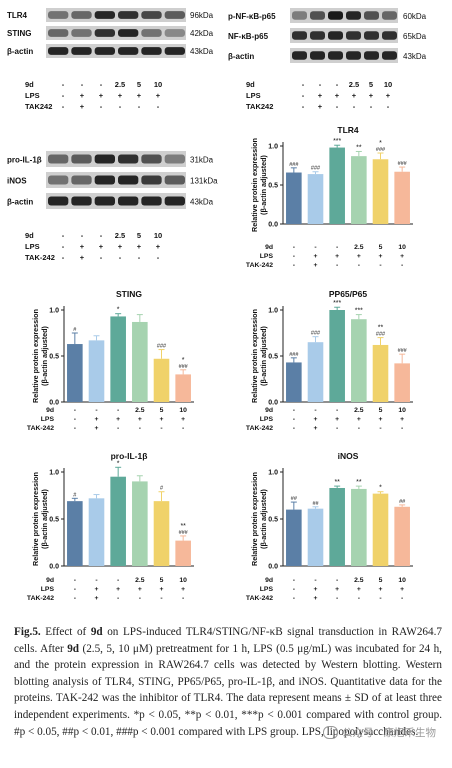 Image resolution: width=452 pixels, height=768 pixels. What do you see at coordinates (204, 181) in the screenshot?
I see `blot-kda-label: 131kDa` at bounding box center [204, 181].